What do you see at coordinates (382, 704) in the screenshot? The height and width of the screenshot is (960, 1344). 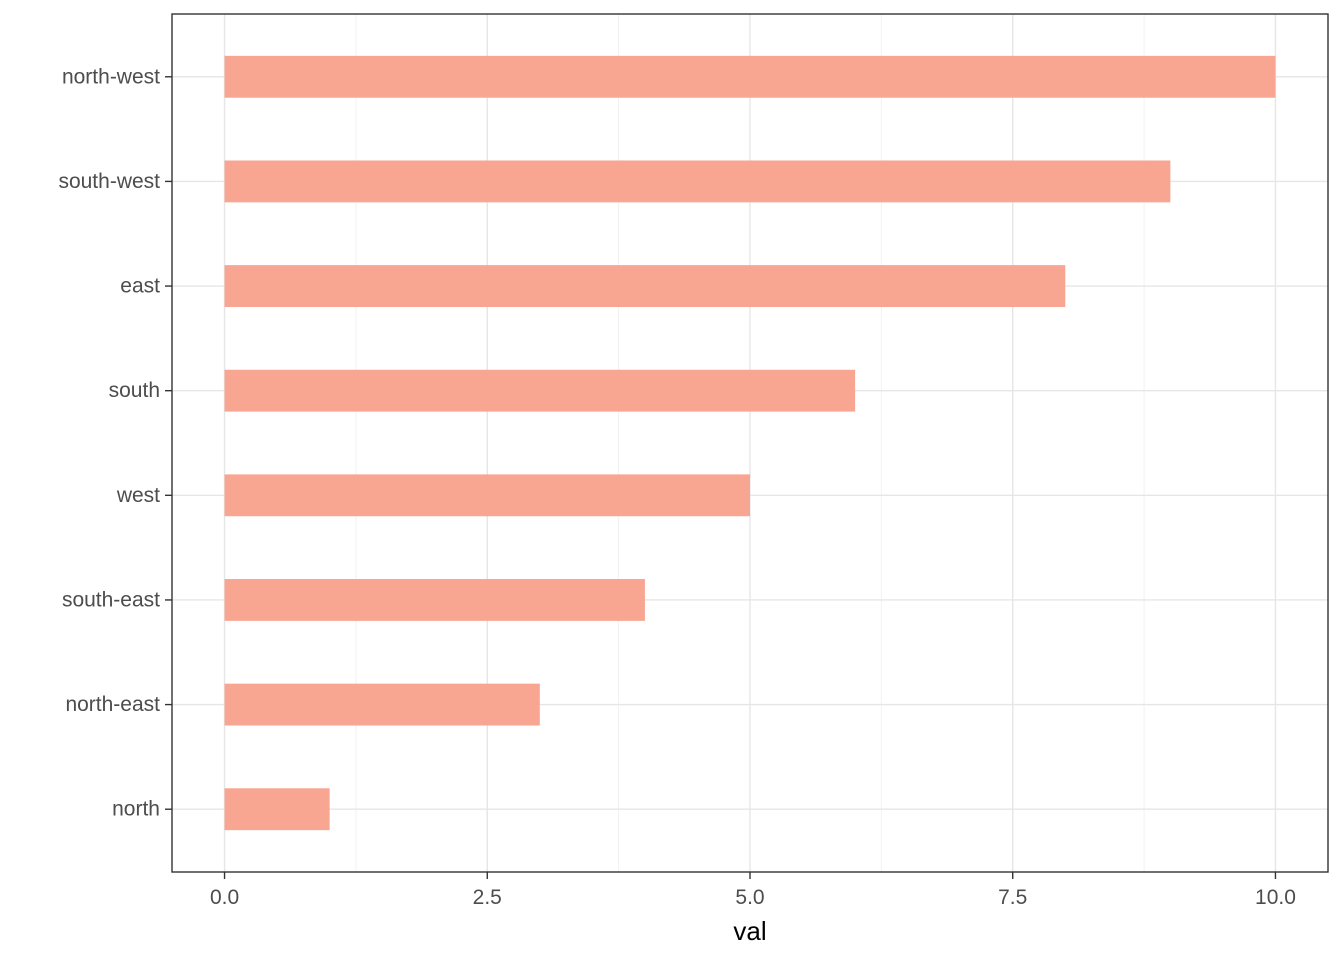 I see `bar-north-east` at bounding box center [382, 704].